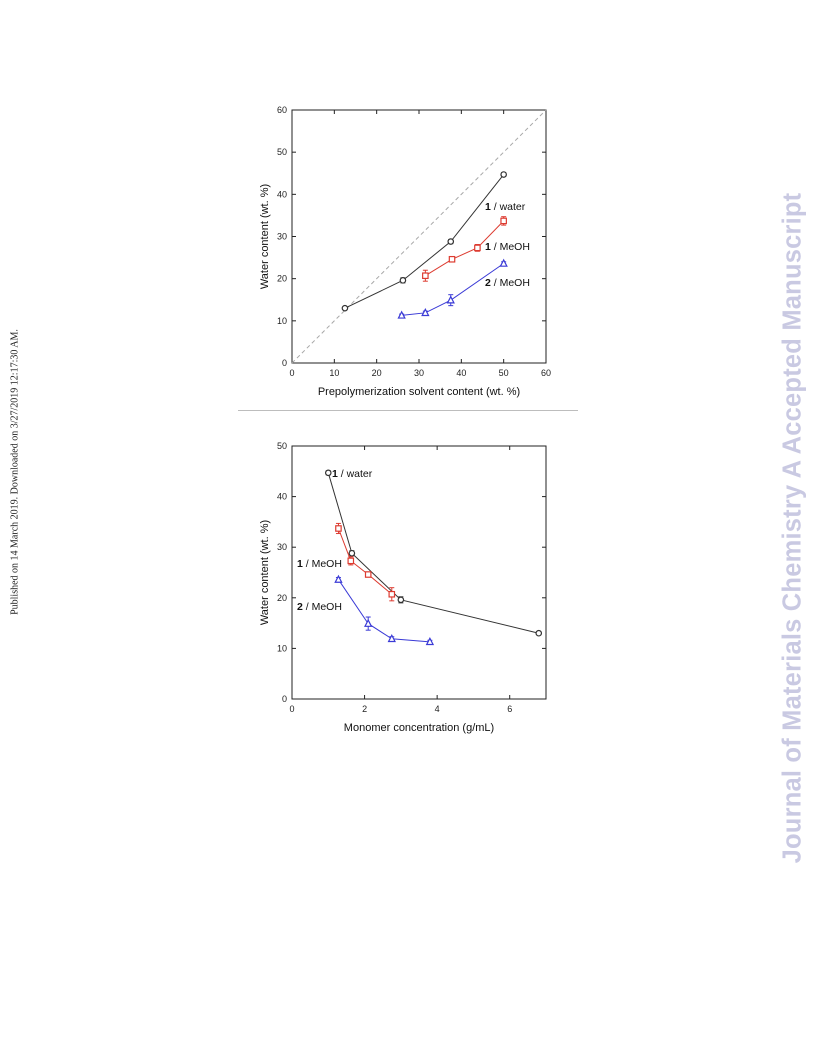  I want to click on x-tick-label: 30, so click(419, 373).